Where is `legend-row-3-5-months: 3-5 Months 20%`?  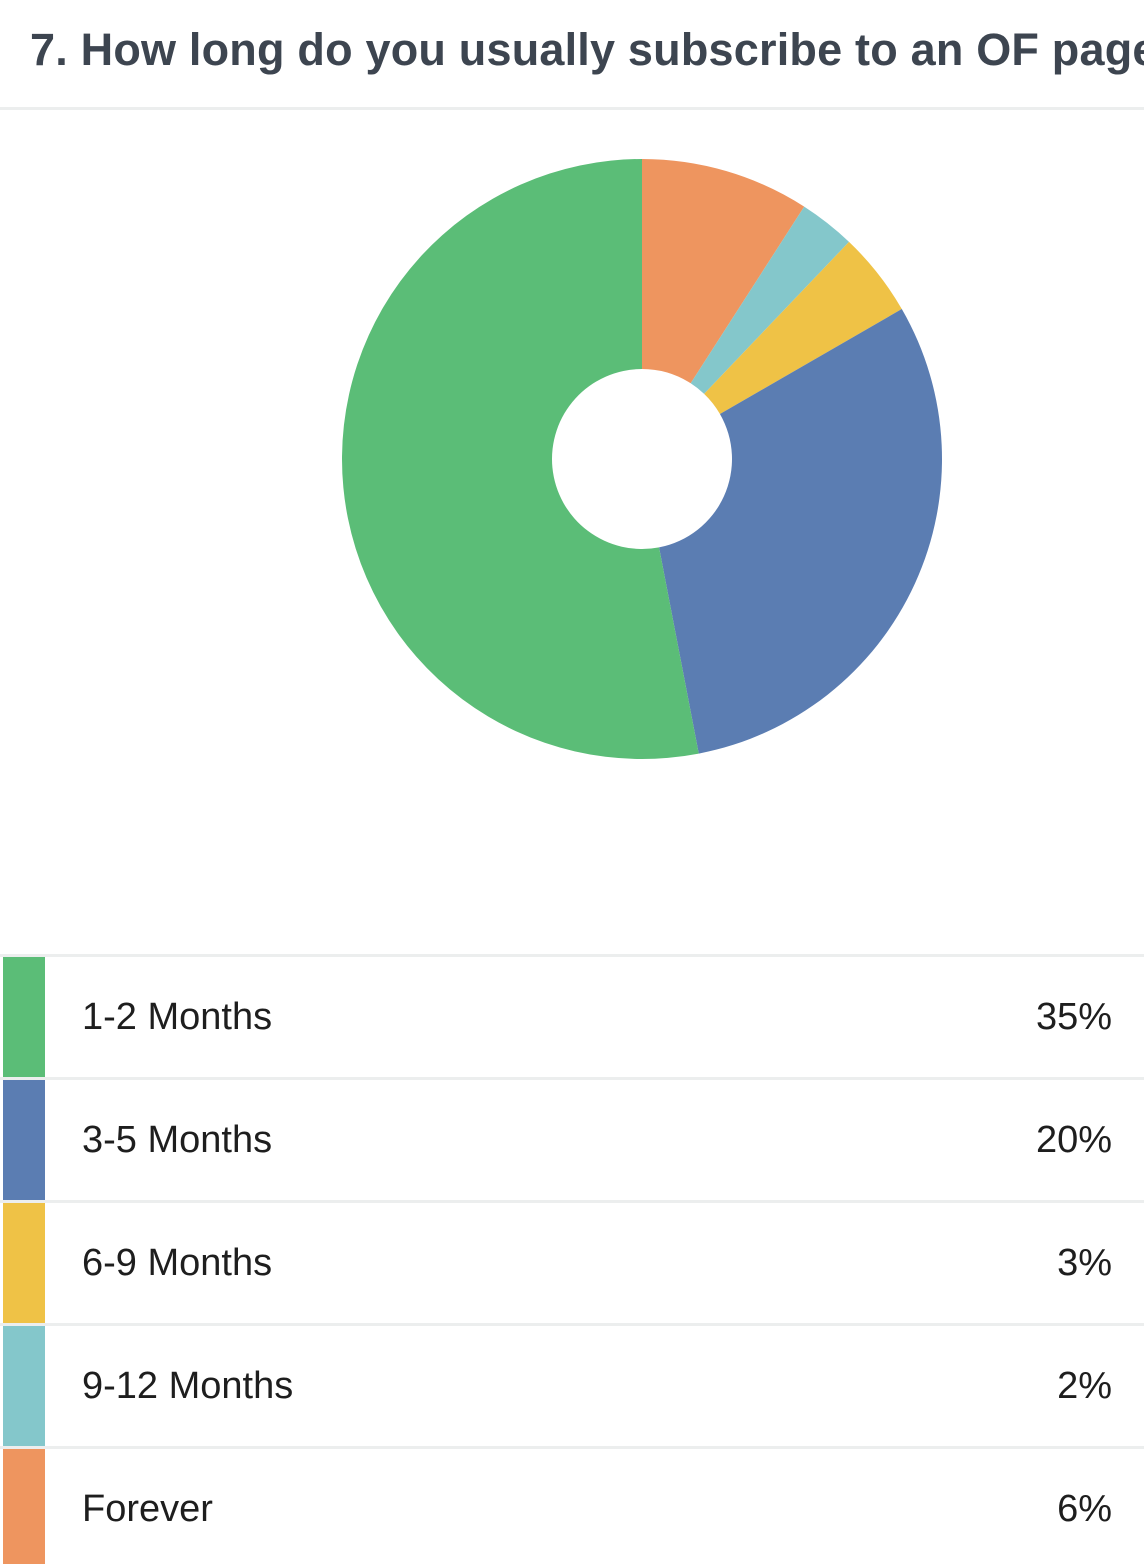
legend-row-3-5-months: 3-5 Months 20% is located at coordinates (572, 1141).